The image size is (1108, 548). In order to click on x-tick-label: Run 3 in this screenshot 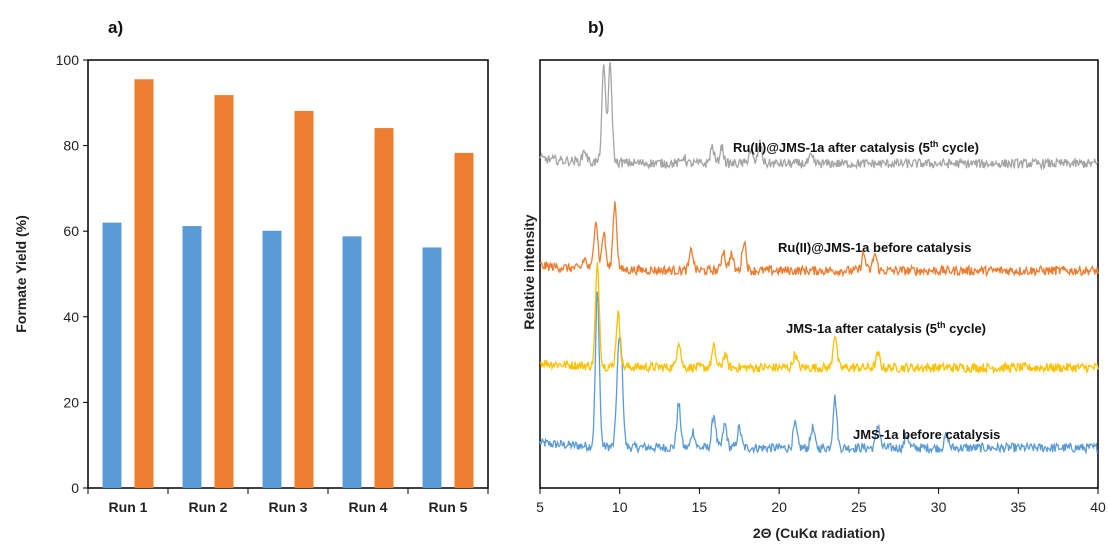, I will do `click(288, 507)`.